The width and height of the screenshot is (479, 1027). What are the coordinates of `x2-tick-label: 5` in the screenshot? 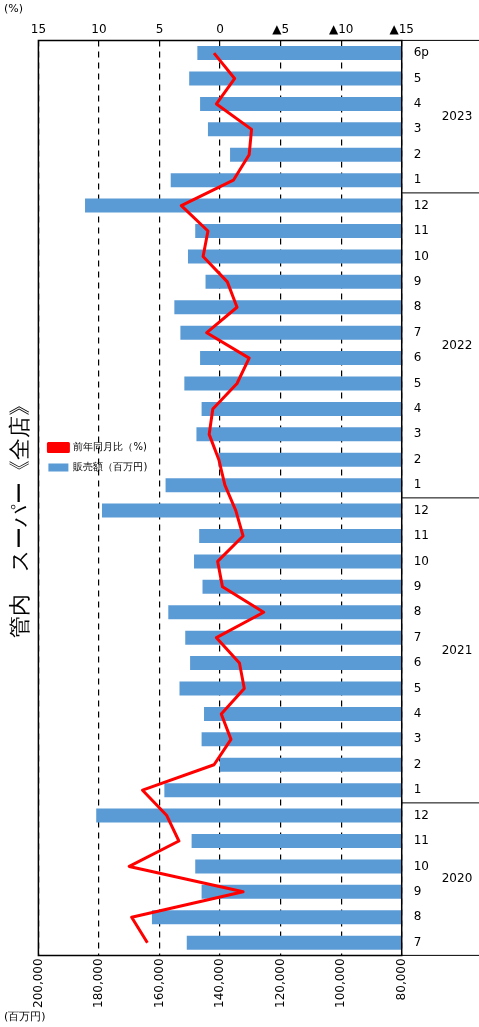 It's located at (159, 29).